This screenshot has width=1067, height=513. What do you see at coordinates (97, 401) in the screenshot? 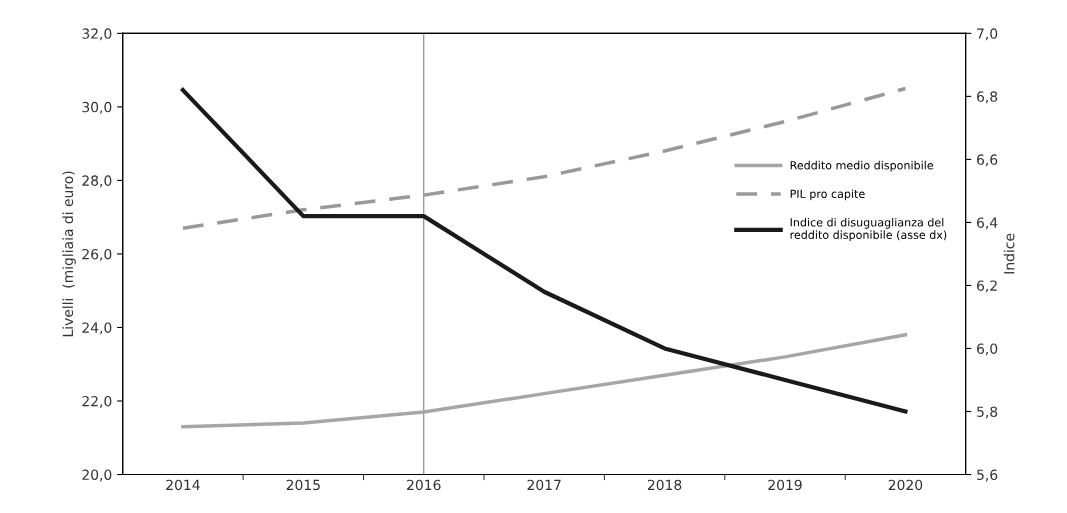
I see `y-tick-label: 22,0` at bounding box center [97, 401].